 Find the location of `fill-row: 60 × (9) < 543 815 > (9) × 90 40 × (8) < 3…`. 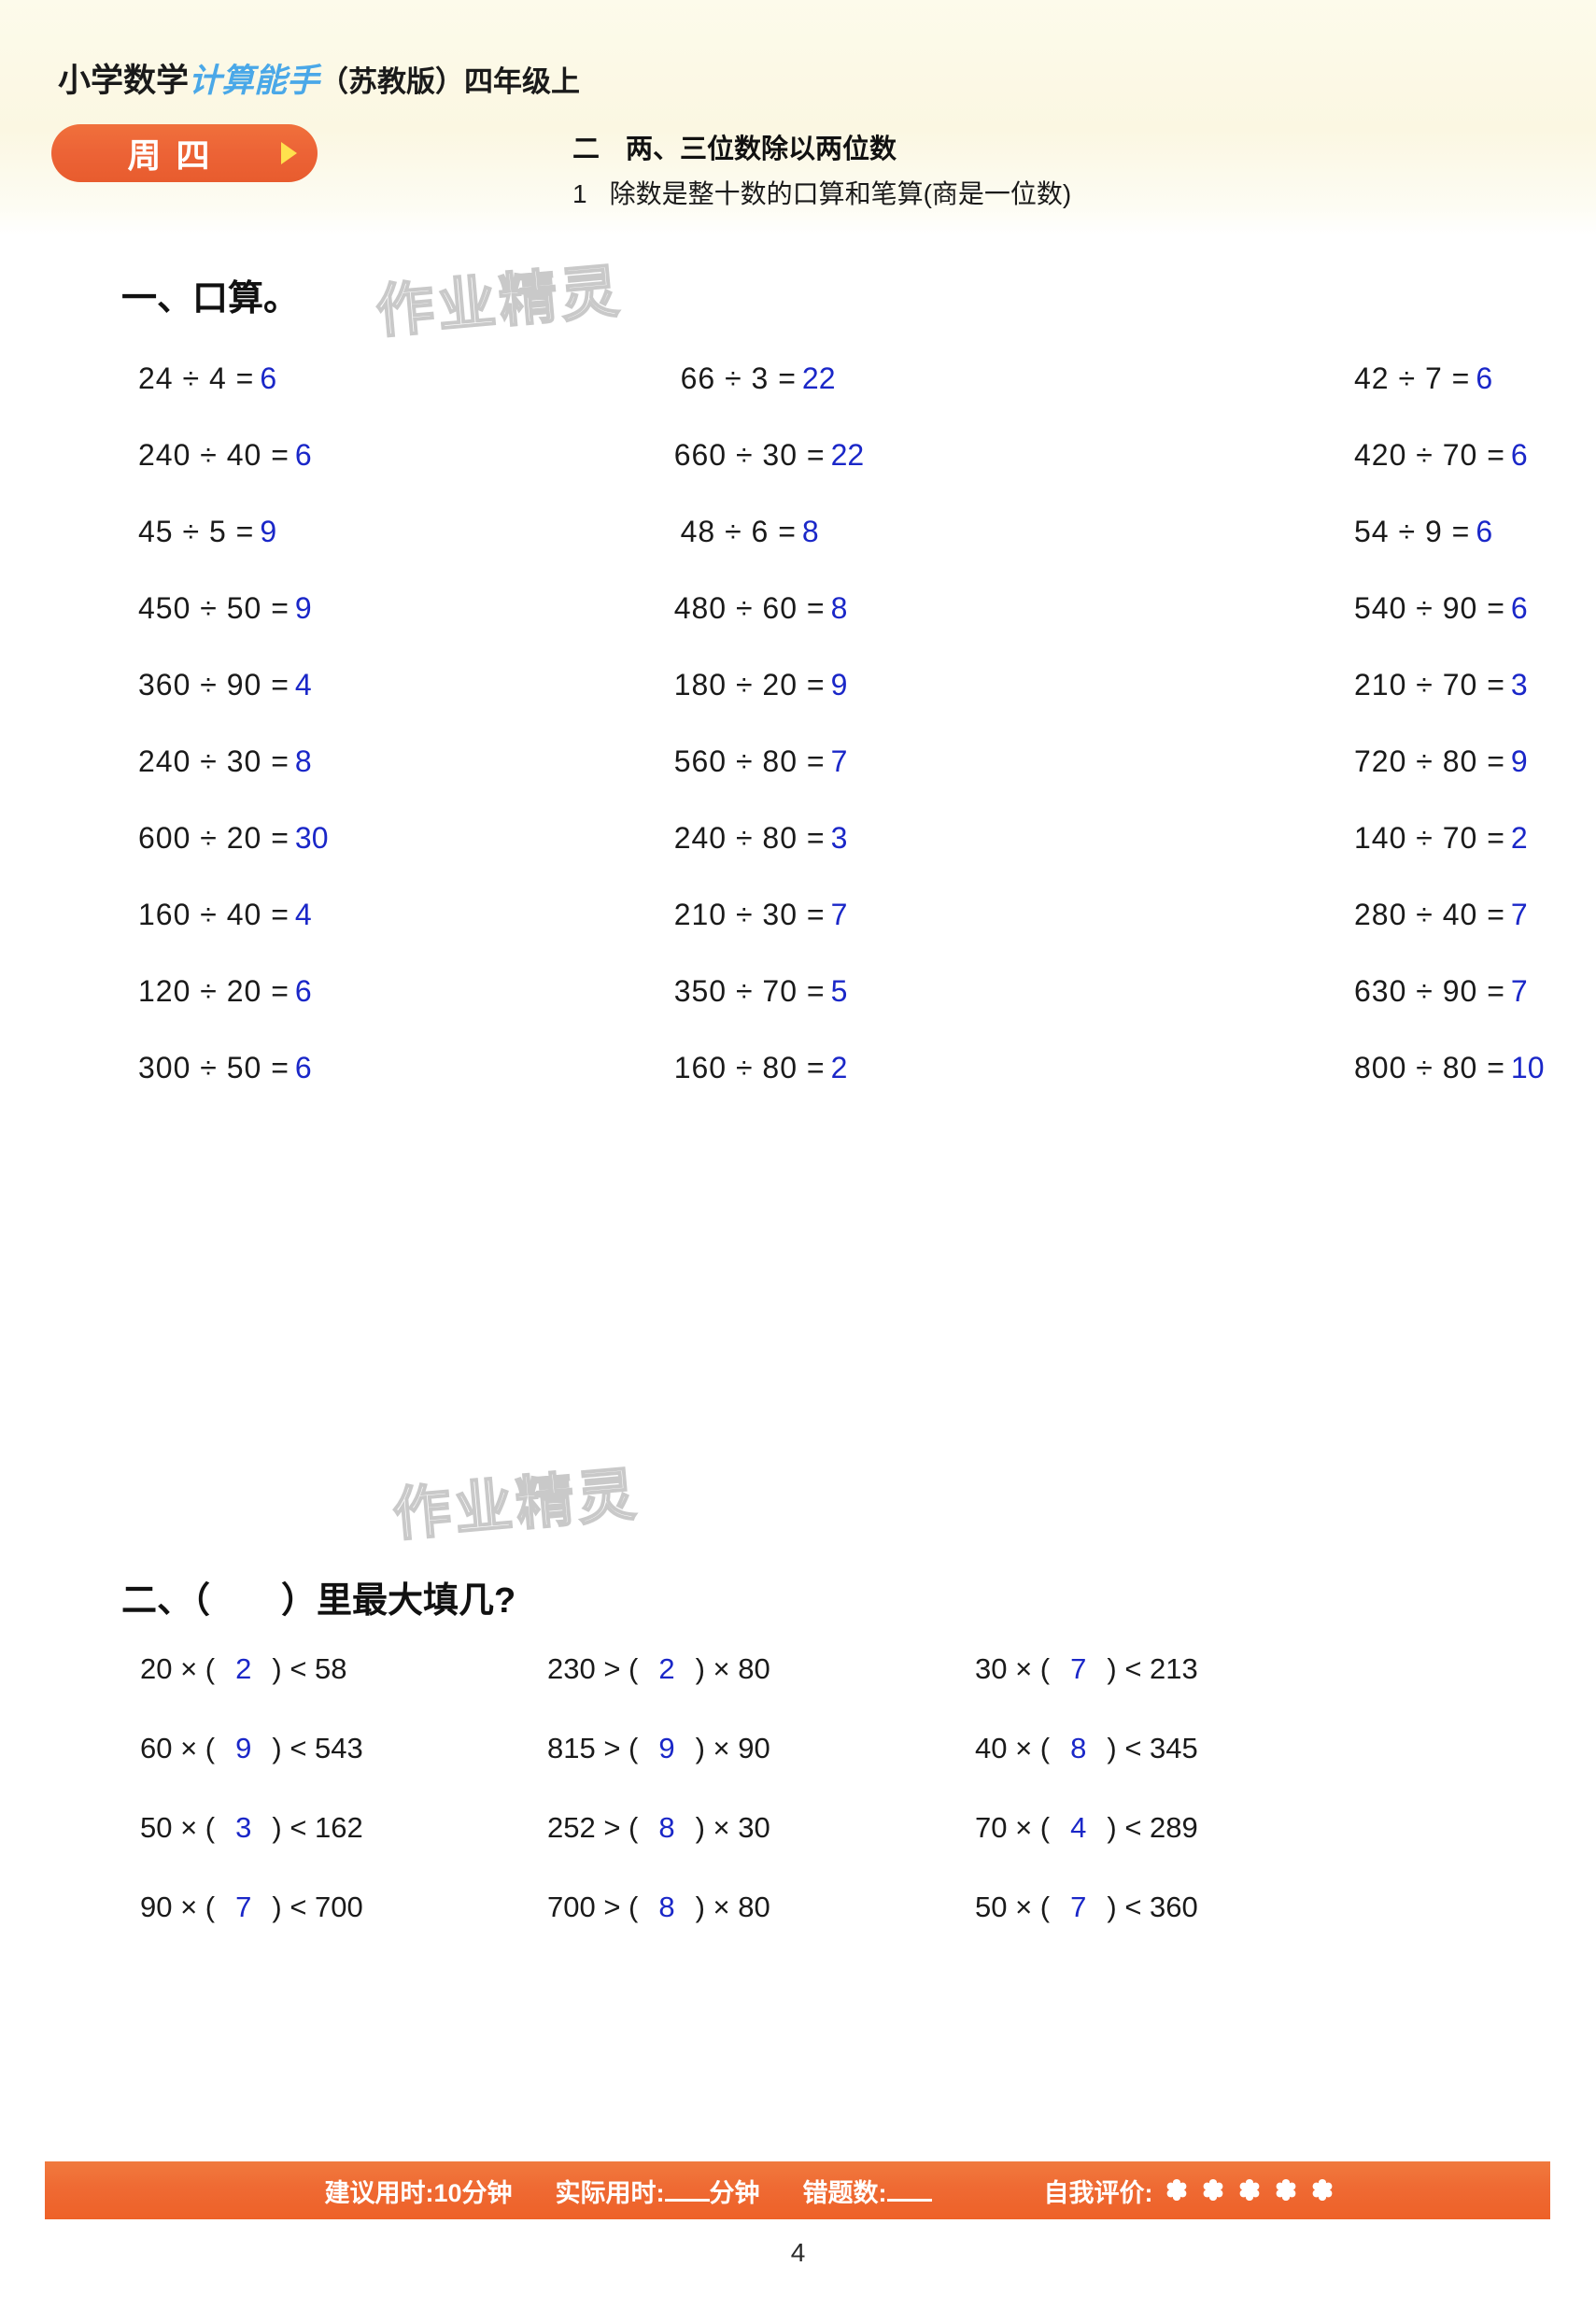

fill-row: 60 × (9) < 543 815 > (9) × 90 40 × (8) < 3… is located at coordinates (747, 1768).